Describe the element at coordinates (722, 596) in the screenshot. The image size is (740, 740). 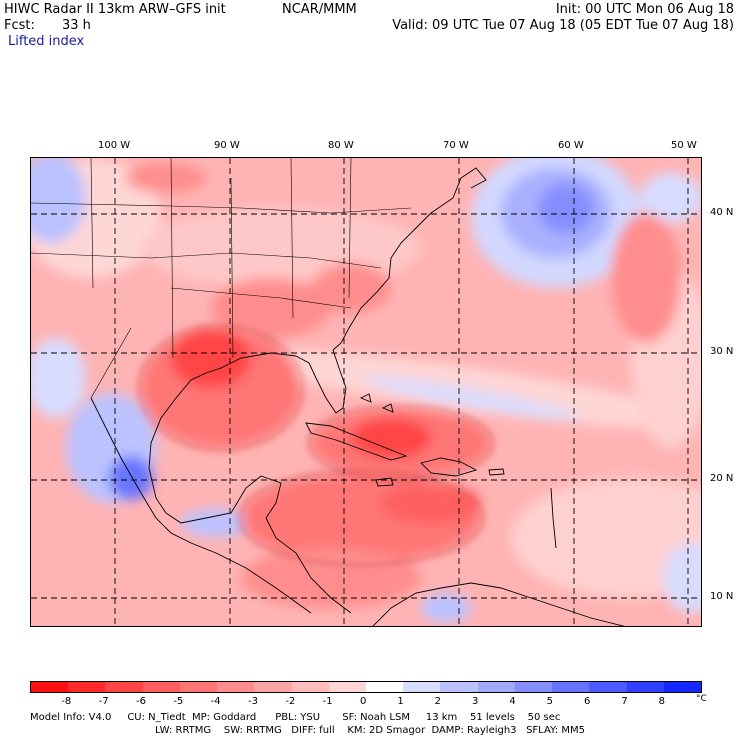
I see `lat-label-10n: 10 N` at that location.